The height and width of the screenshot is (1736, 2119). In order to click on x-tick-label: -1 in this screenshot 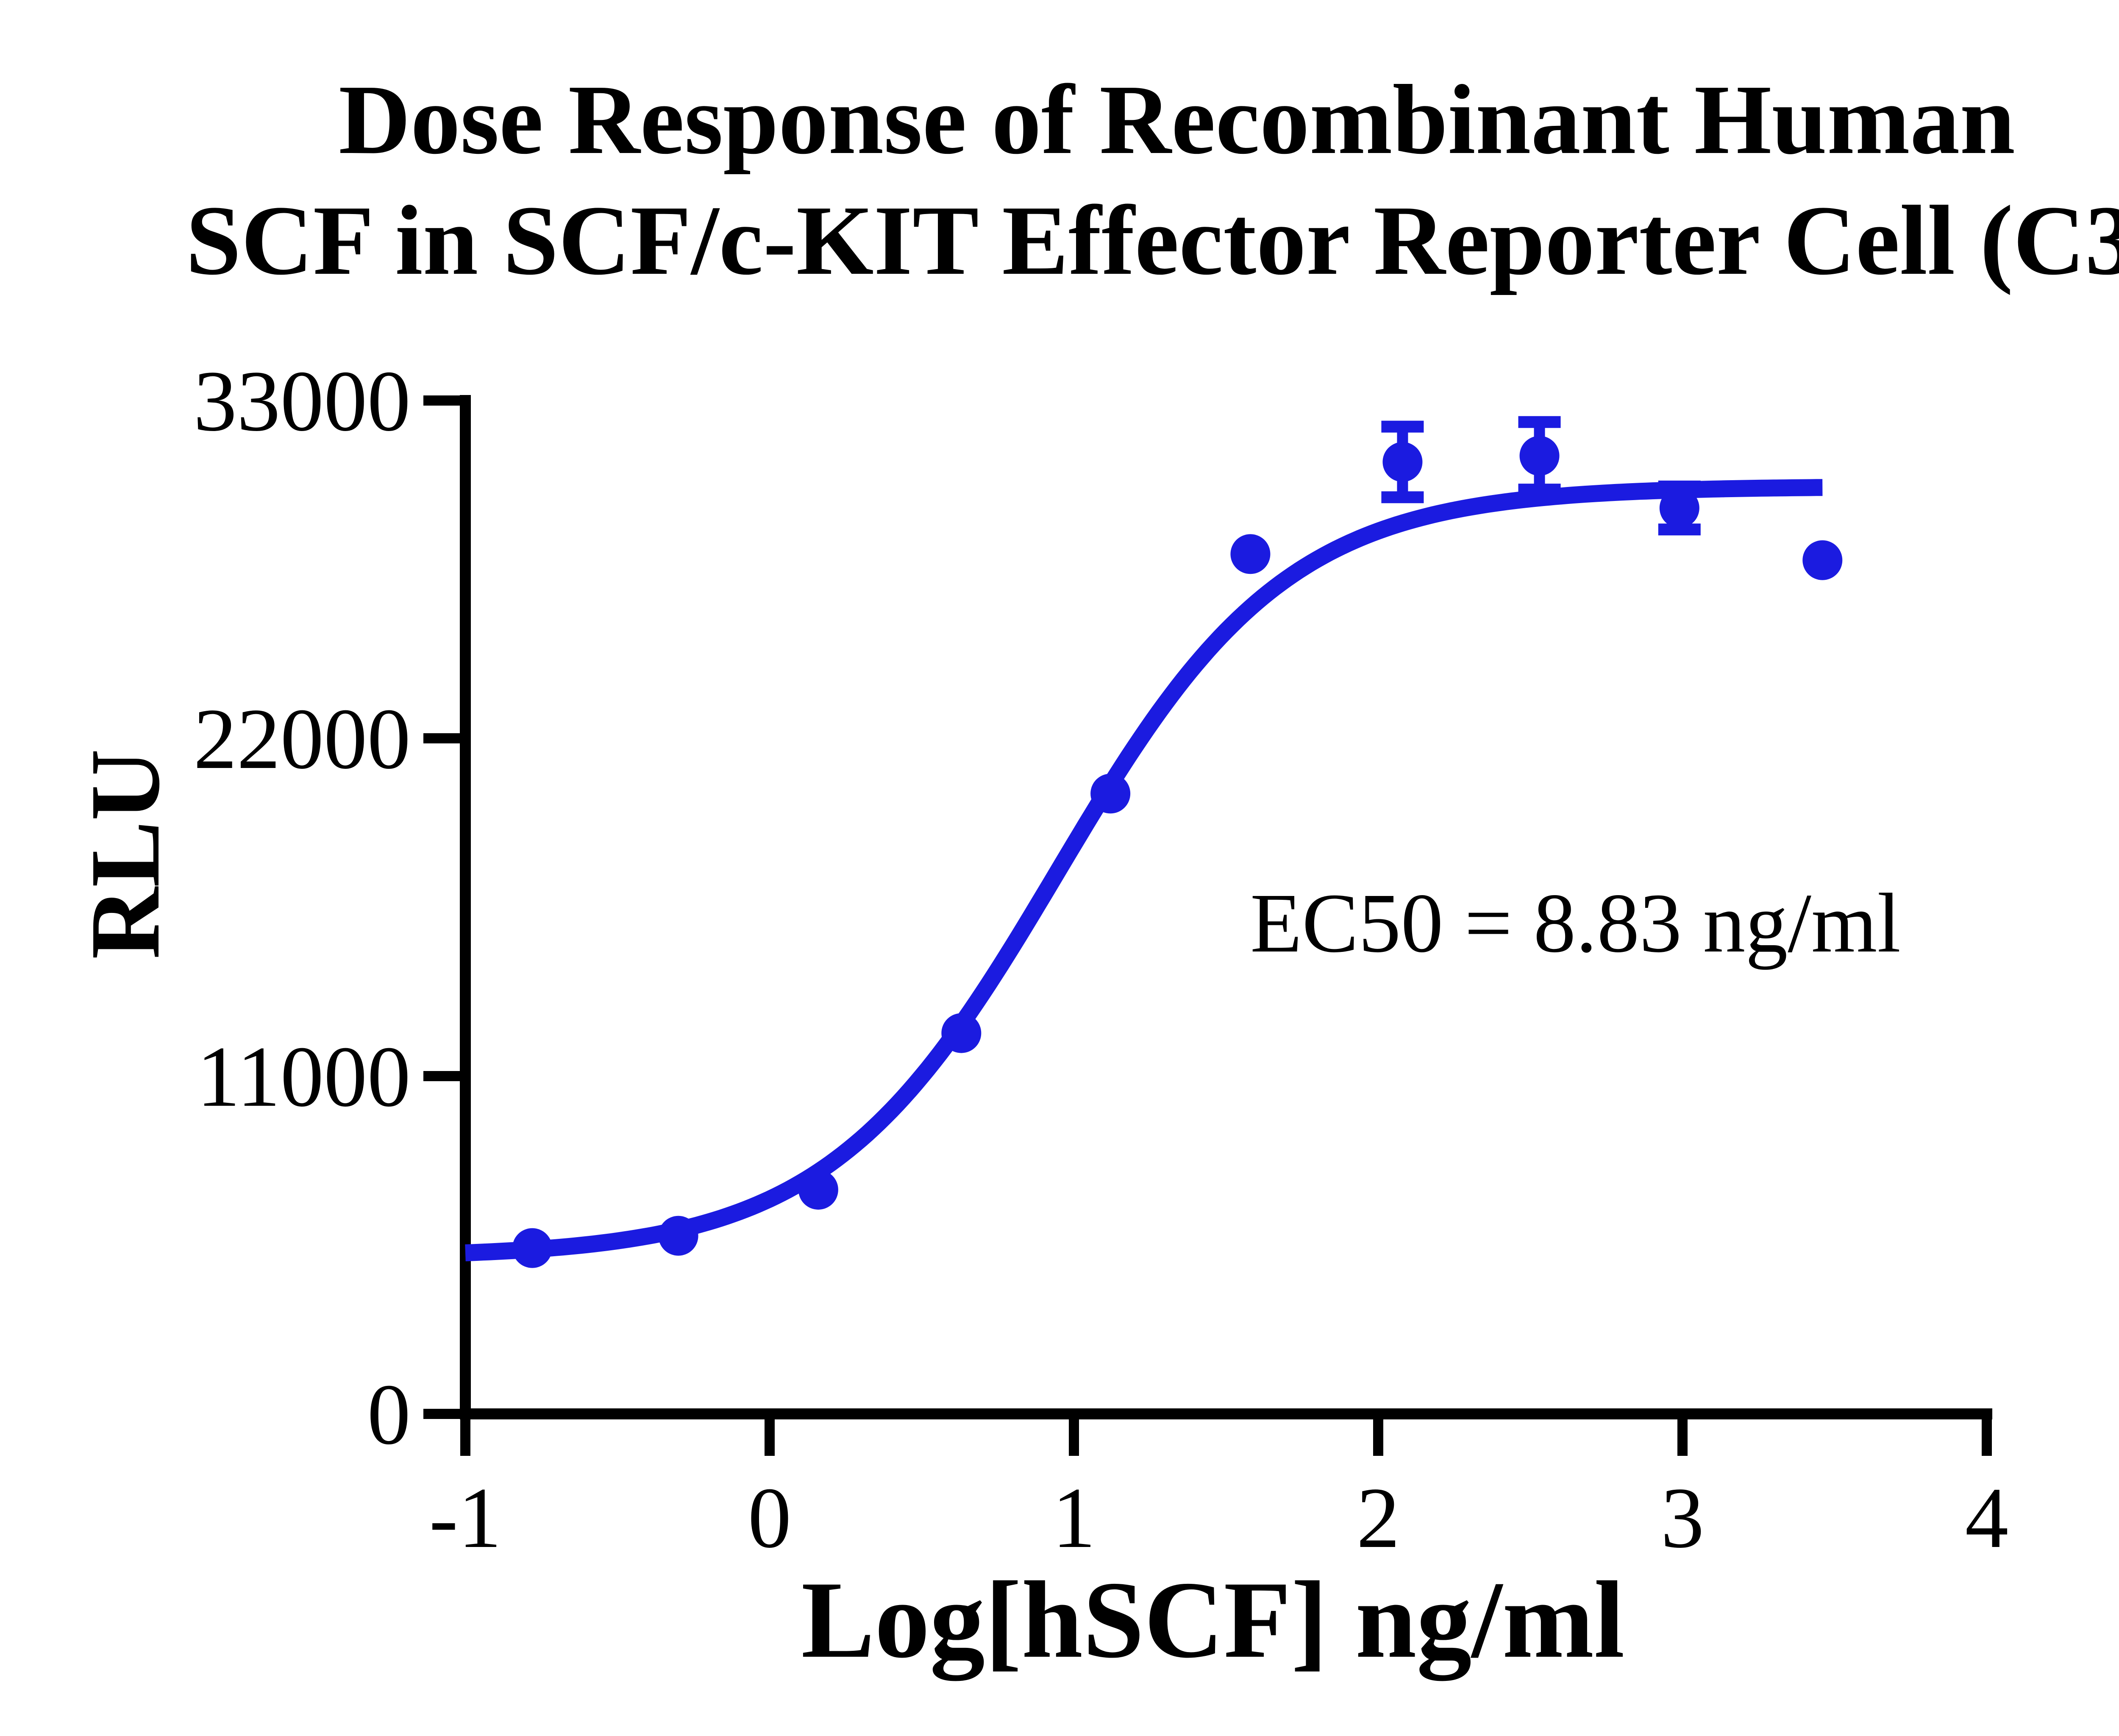, I will do `click(466, 1518)`.